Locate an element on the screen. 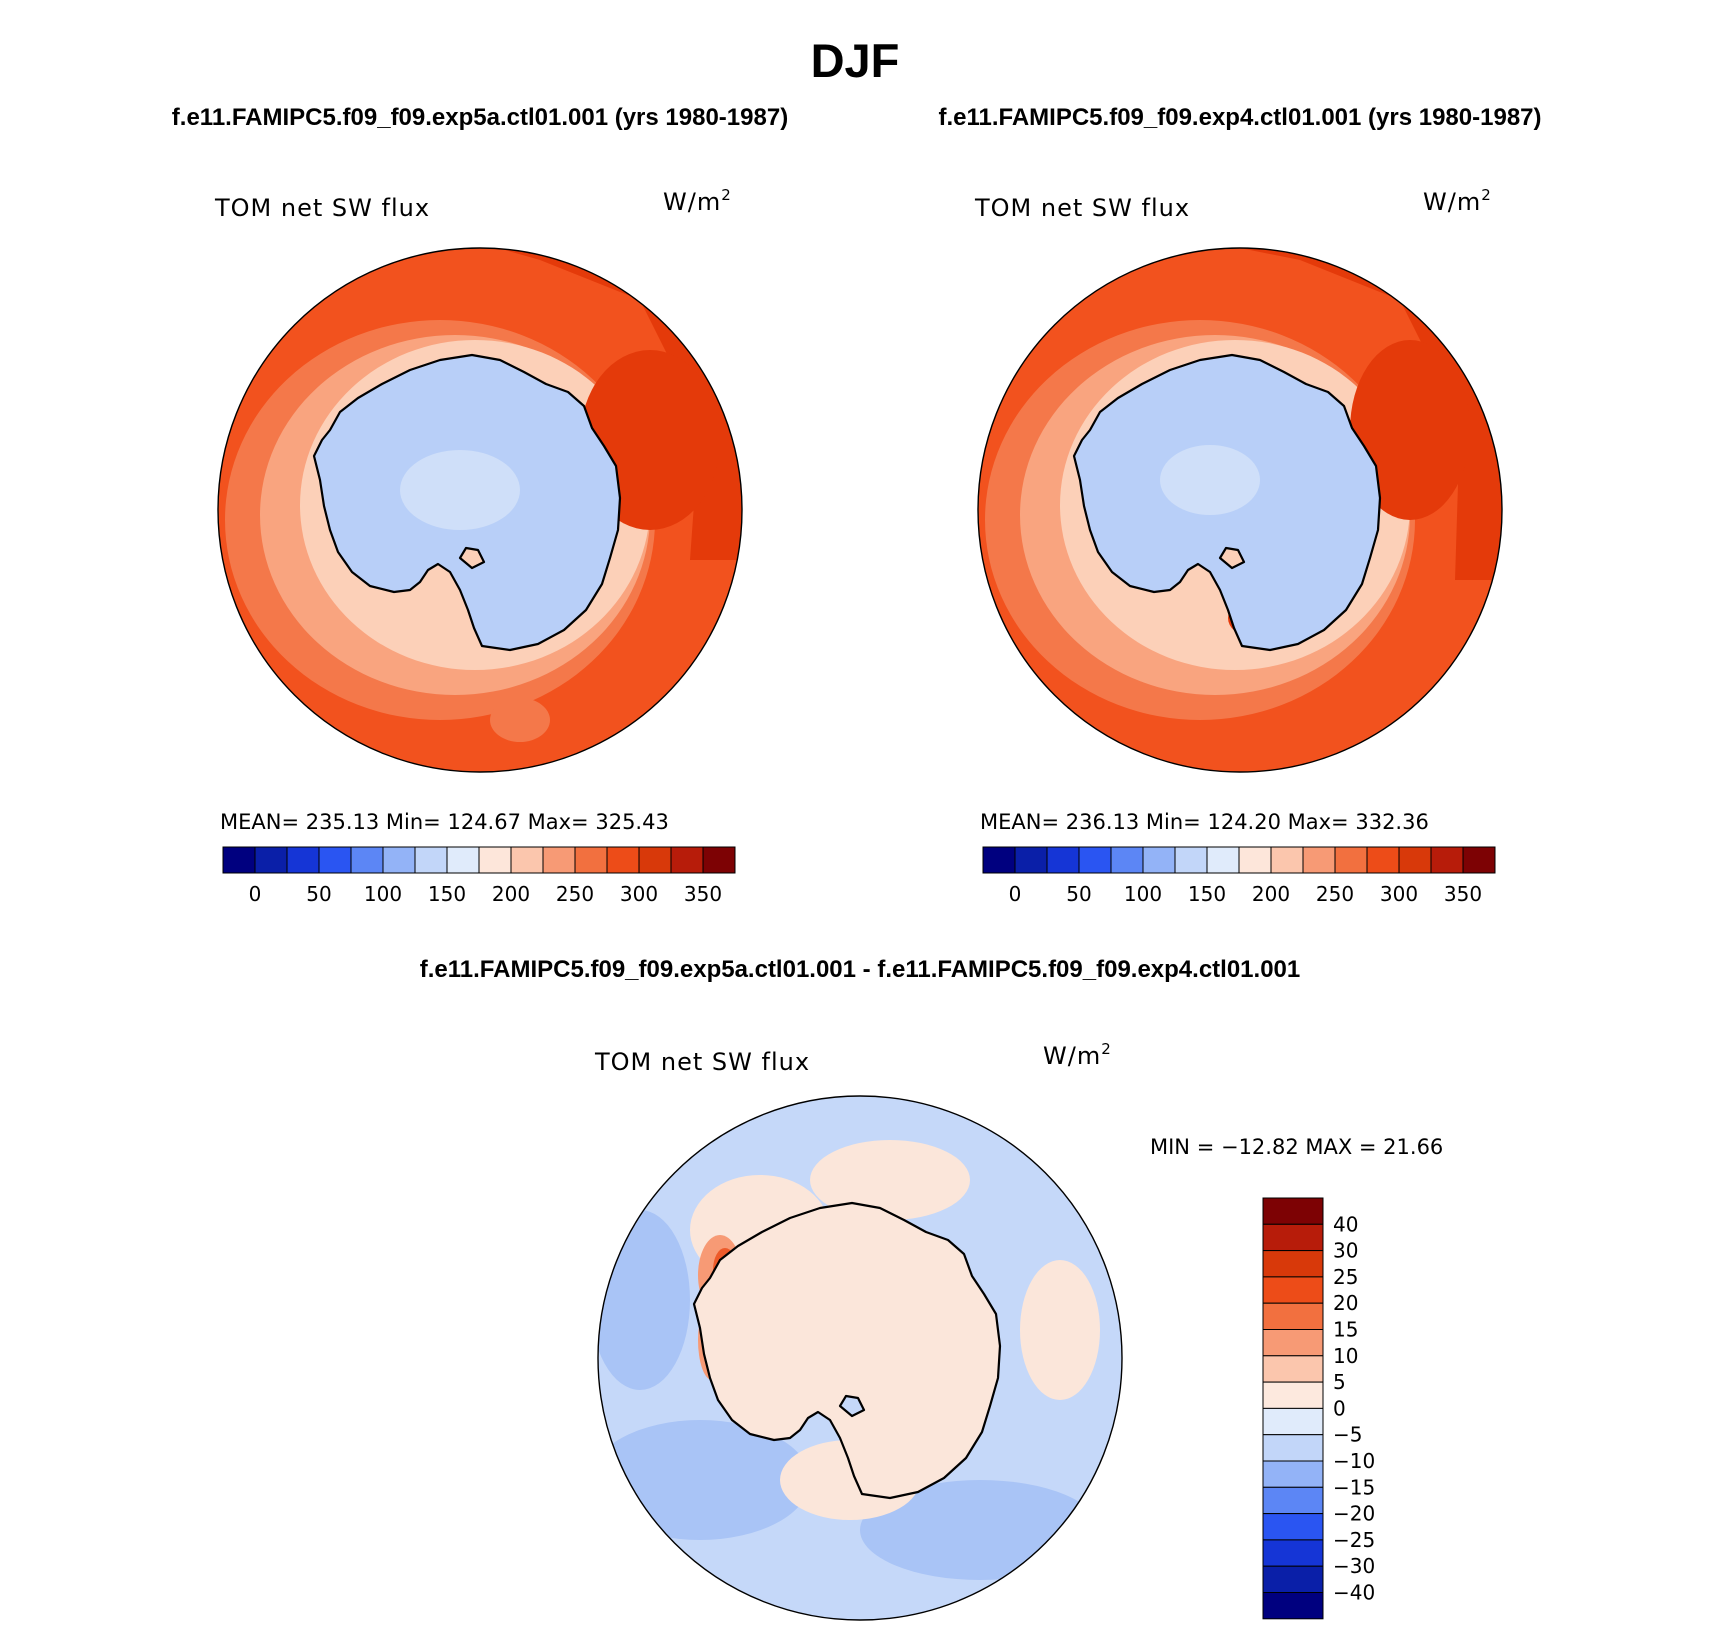  panel3-colorbar-tick-label: −20 is located at coordinates (1354, 1514).